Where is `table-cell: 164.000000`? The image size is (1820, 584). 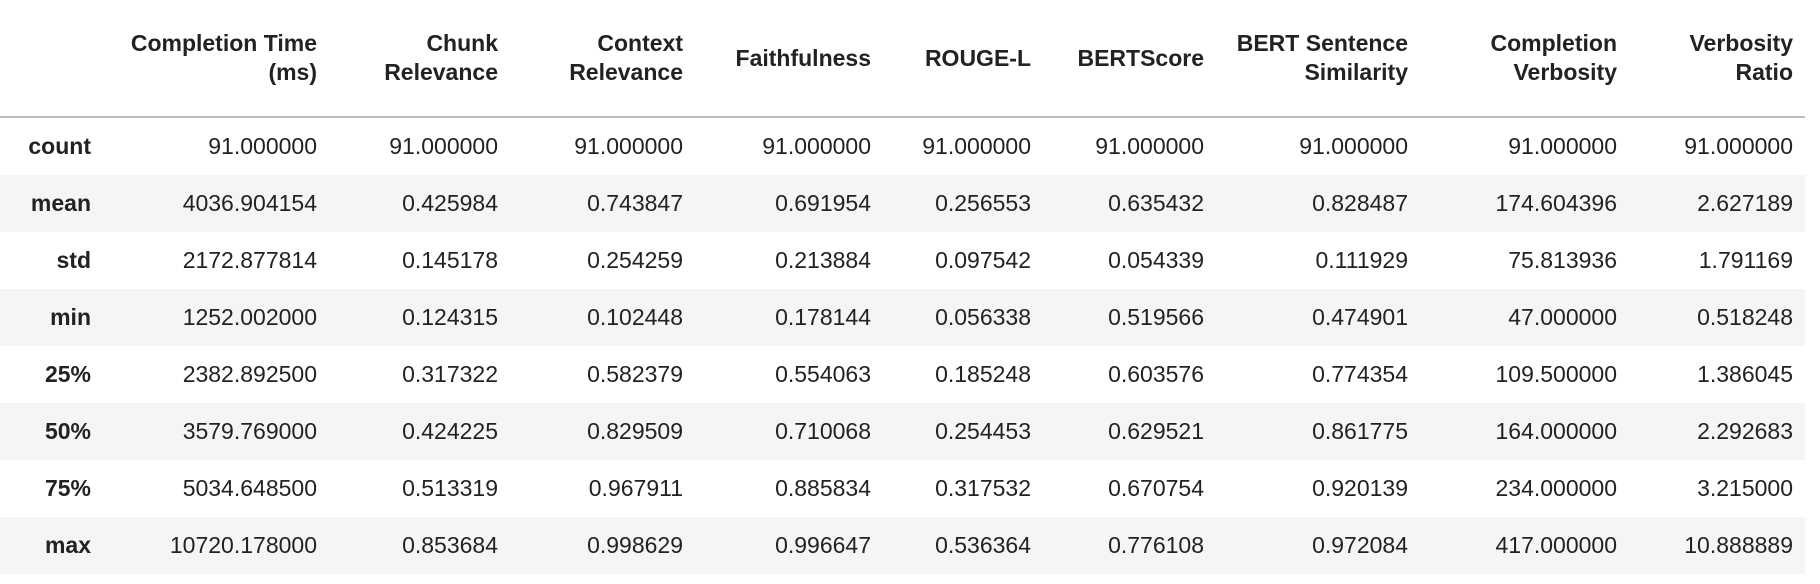 table-cell: 164.000000 is located at coordinates (1556, 431).